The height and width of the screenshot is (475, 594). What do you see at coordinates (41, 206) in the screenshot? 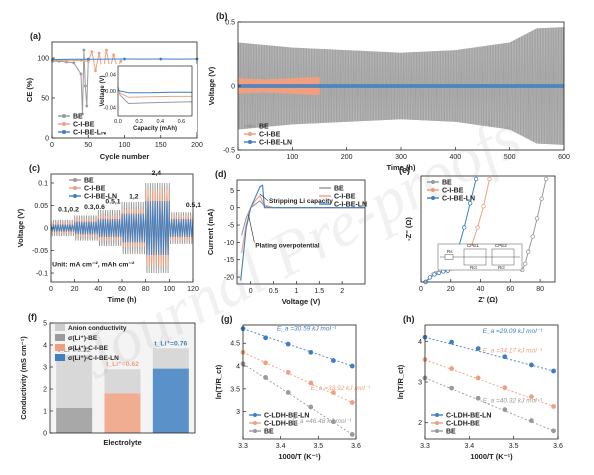
I see `y-tick-label: 0.05` at bounding box center [41, 206].